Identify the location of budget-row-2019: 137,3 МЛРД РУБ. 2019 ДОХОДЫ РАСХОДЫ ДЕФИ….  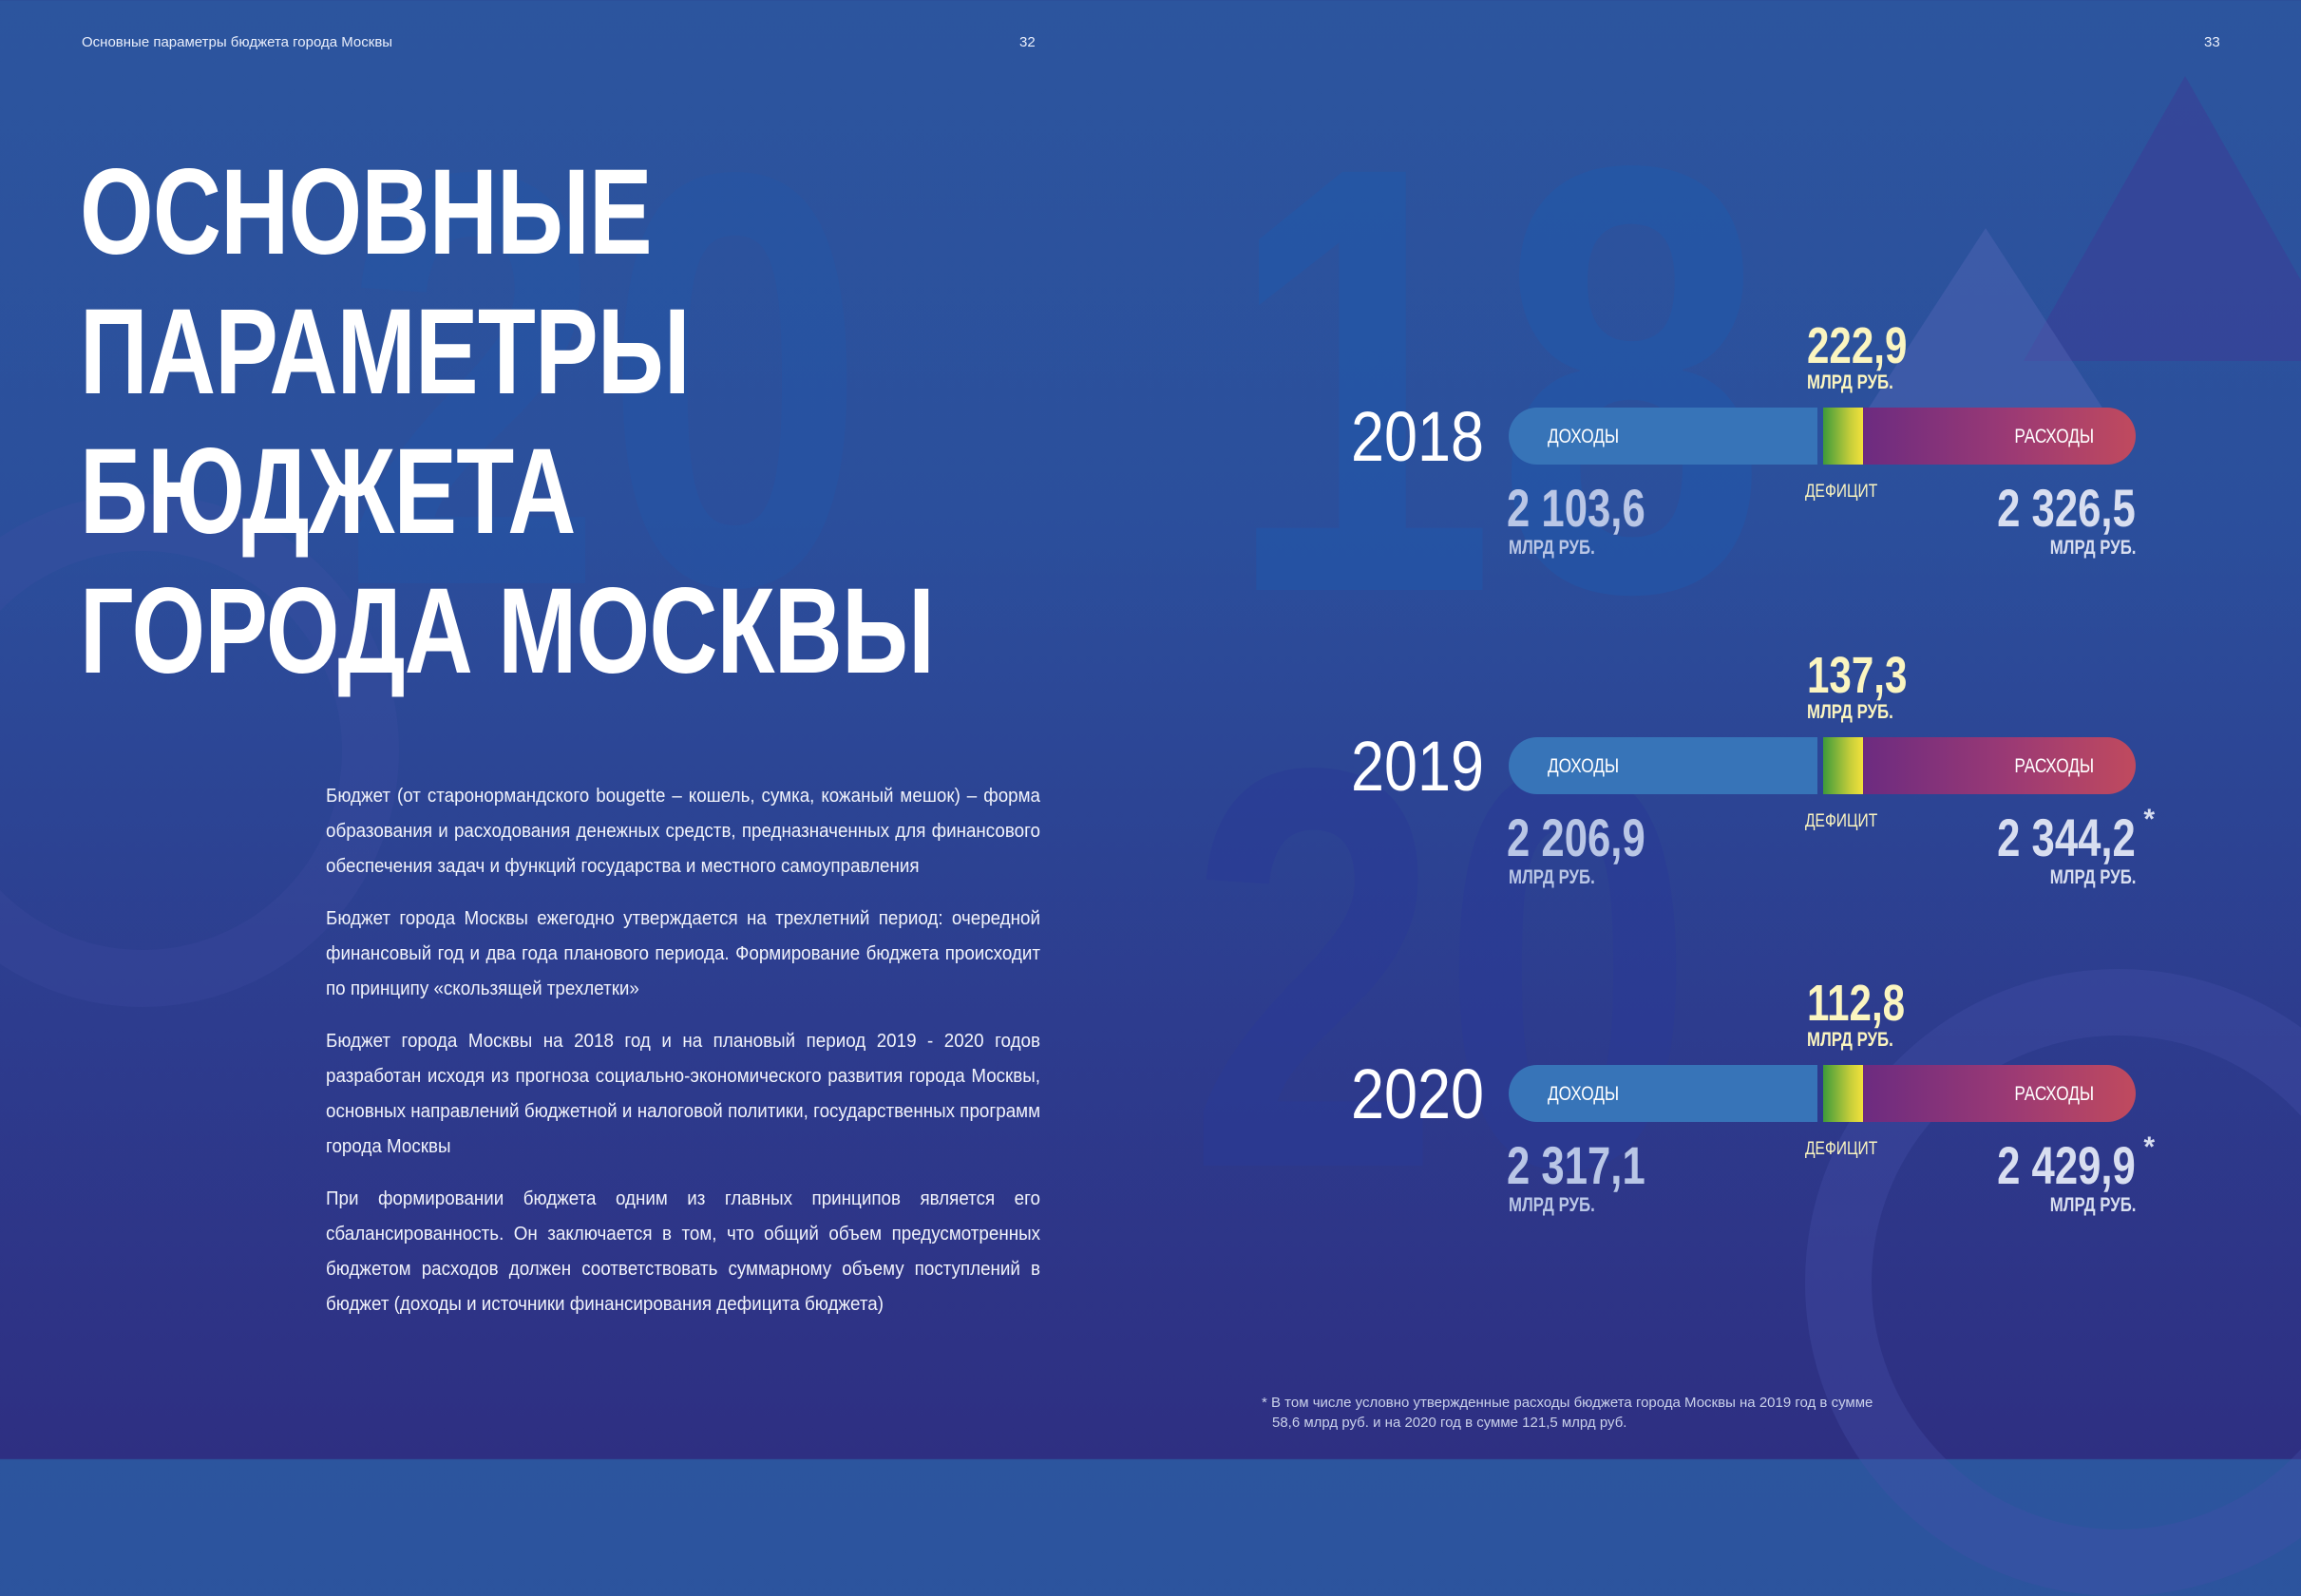
(1805, 799).